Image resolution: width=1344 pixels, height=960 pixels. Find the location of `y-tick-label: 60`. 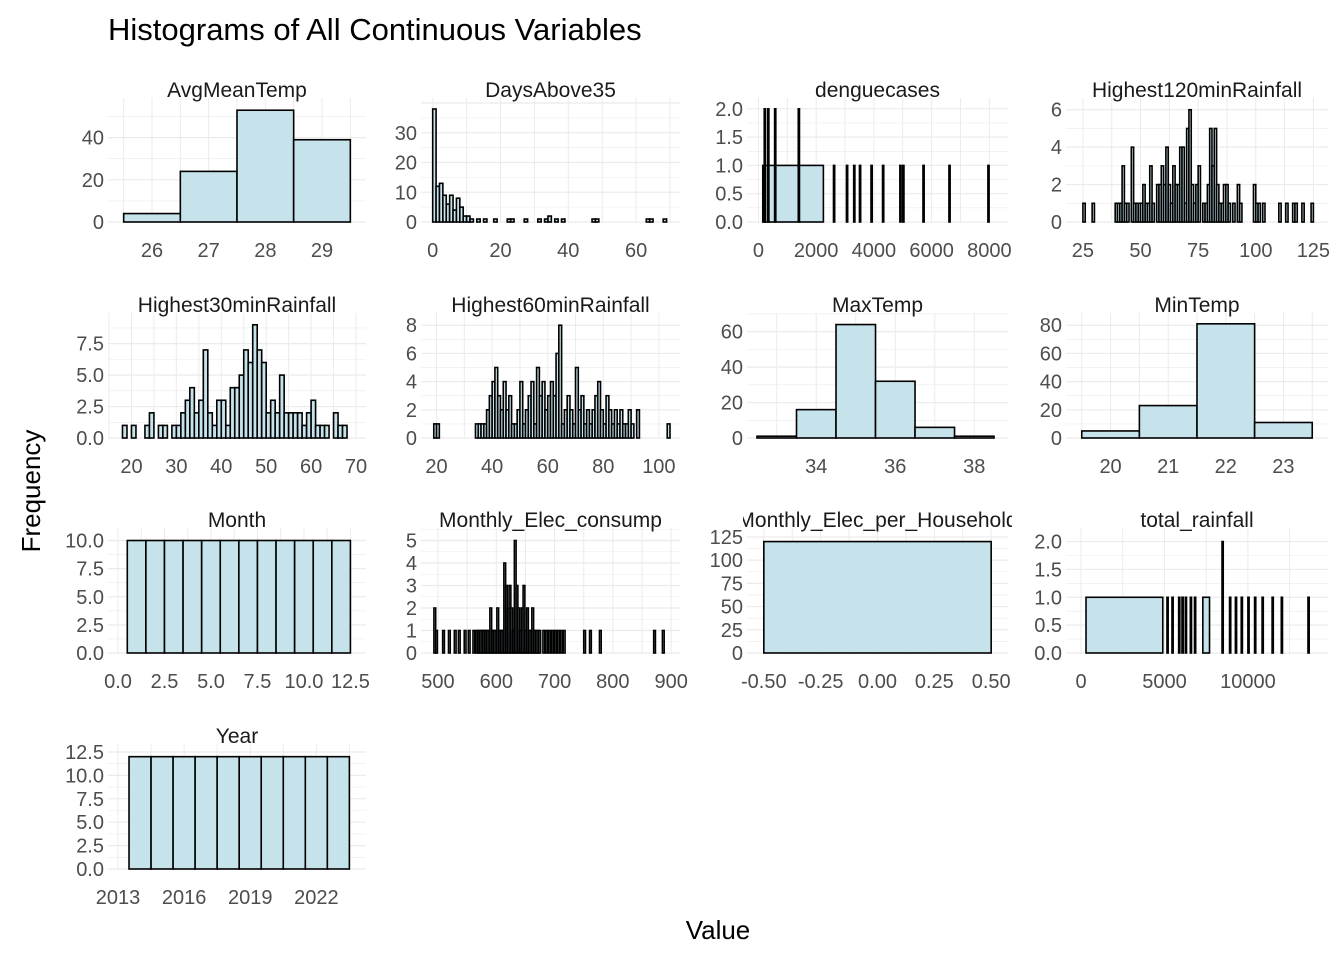

y-tick-label: 60 is located at coordinates (1051, 354).